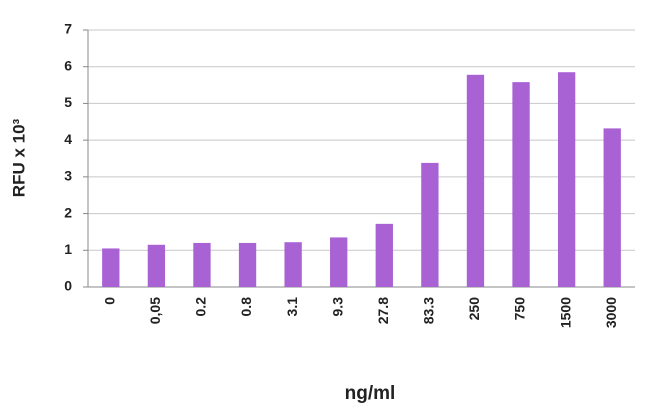 Image resolution: width=650 pixels, height=413 pixels. Describe the element at coordinates (201, 307) in the screenshot. I see `x-tick-label: 0.2` at that location.